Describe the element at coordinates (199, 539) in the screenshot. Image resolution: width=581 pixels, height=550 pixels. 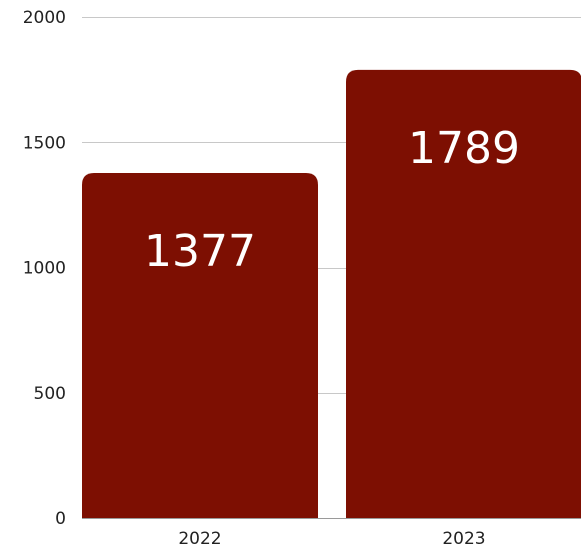
I see `x-tick-label: 2022` at that location.